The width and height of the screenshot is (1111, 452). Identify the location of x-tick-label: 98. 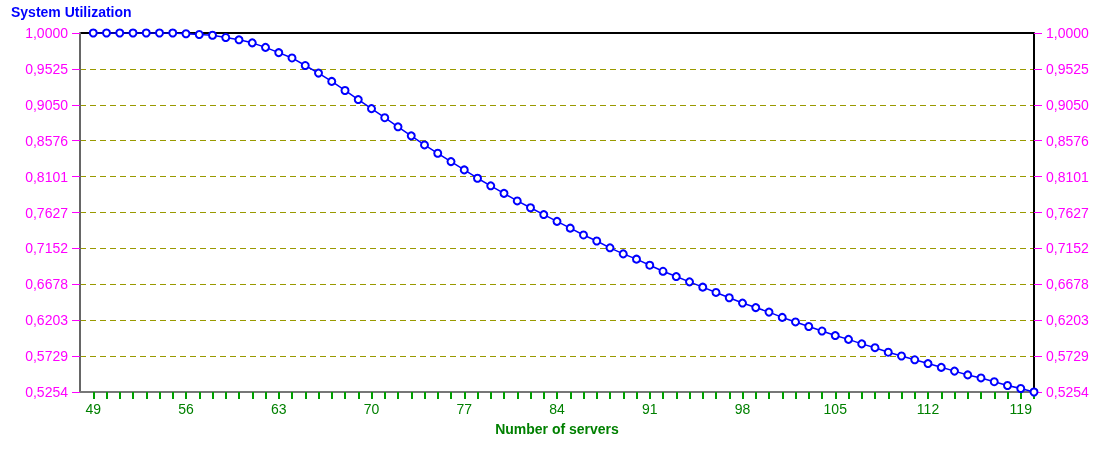
(742, 409).